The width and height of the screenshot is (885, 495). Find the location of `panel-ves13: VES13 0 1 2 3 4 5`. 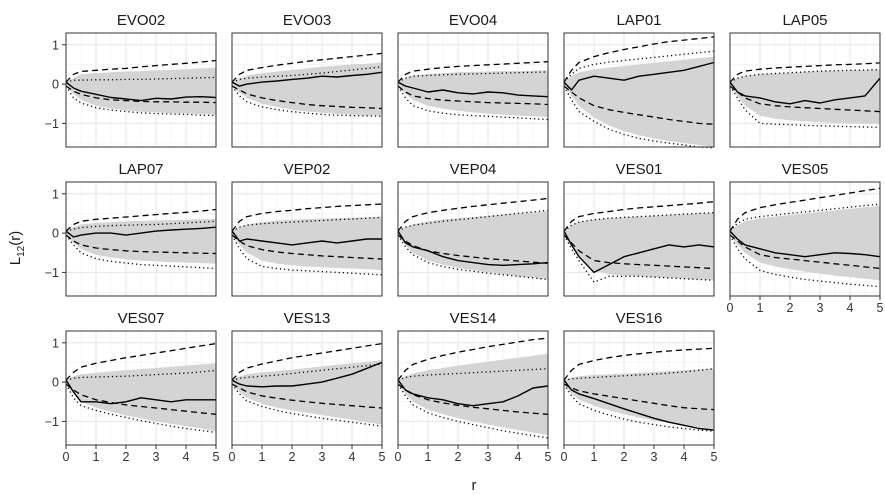

panel-ves13: VES13 0 1 2 3 4 5 is located at coordinates (307, 387).